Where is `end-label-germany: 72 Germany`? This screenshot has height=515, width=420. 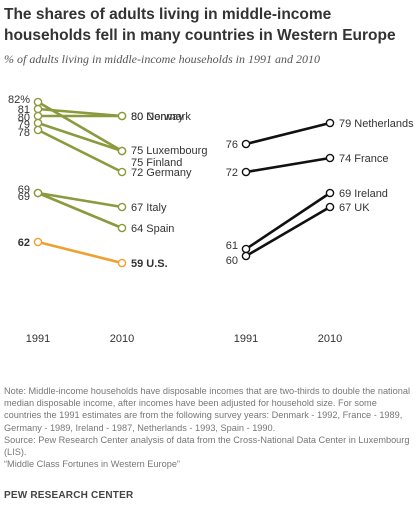
end-label-germany: 72 Germany is located at coordinates (161, 173).